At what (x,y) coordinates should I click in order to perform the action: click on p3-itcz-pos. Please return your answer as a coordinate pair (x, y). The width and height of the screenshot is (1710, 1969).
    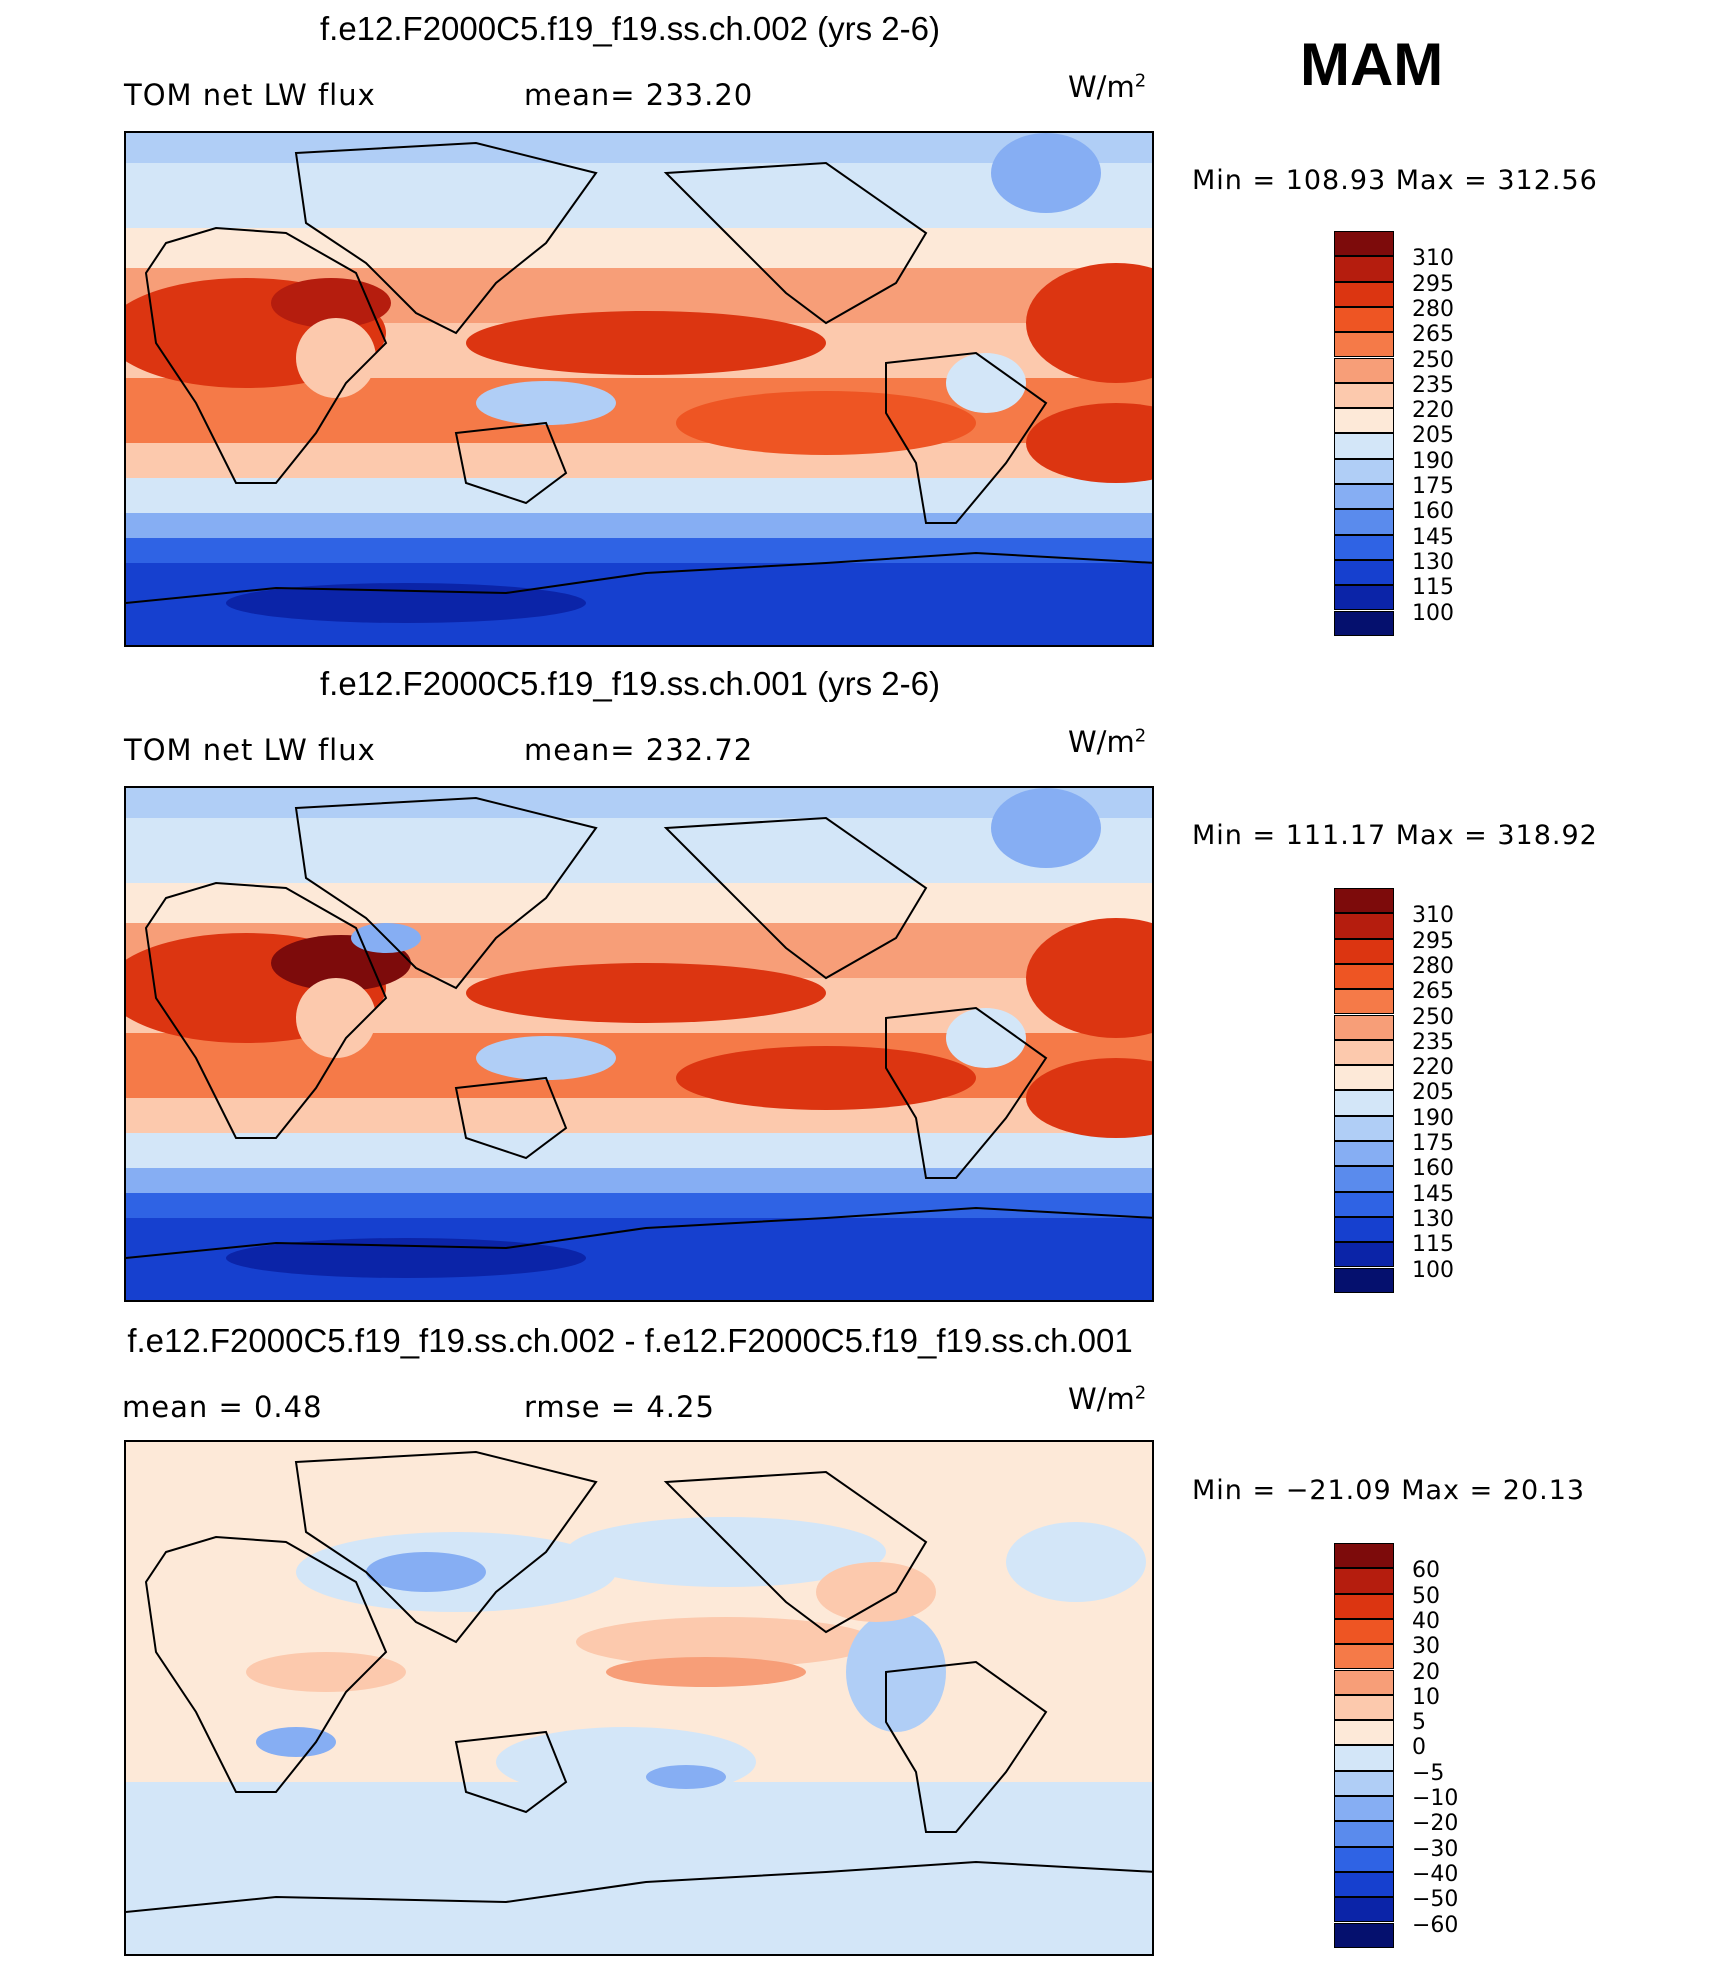
    Looking at the image, I should click on (726, 1642).